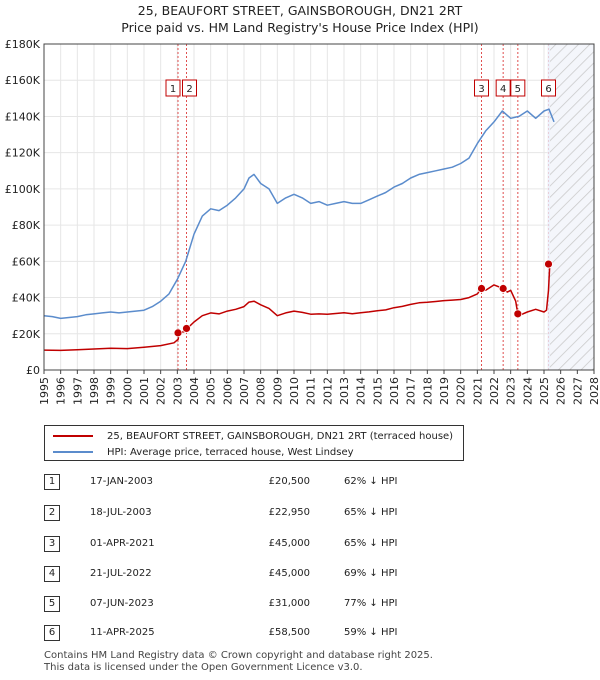  I want to click on transaction-label: 5, so click(518, 88).